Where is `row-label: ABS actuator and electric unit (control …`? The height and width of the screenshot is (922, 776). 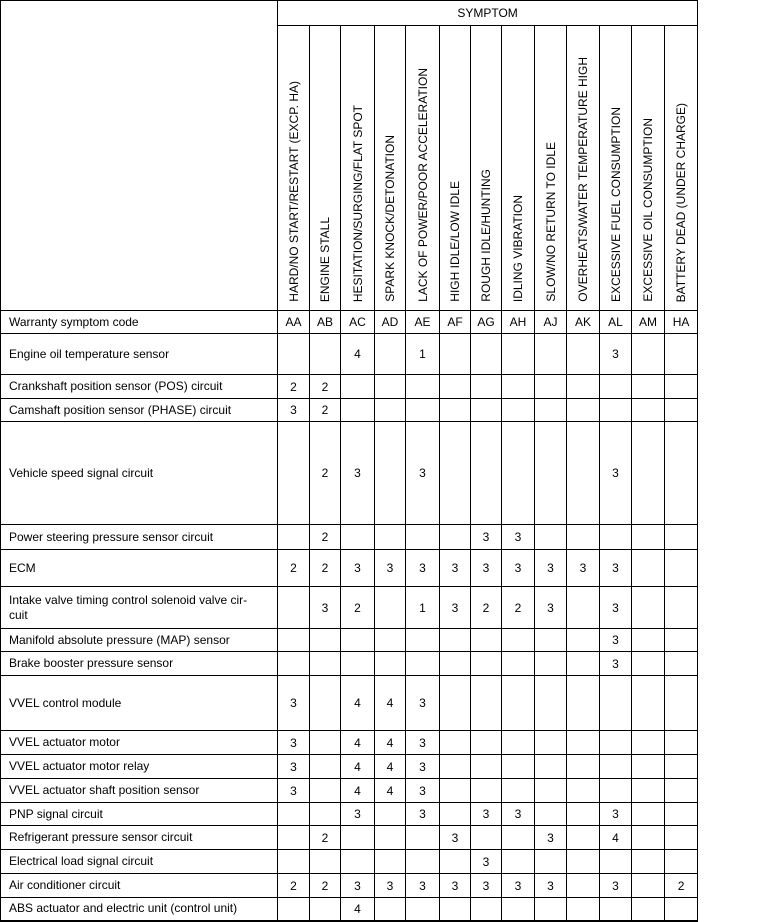
row-label: ABS actuator and electric unit (control … is located at coordinates (139, 909).